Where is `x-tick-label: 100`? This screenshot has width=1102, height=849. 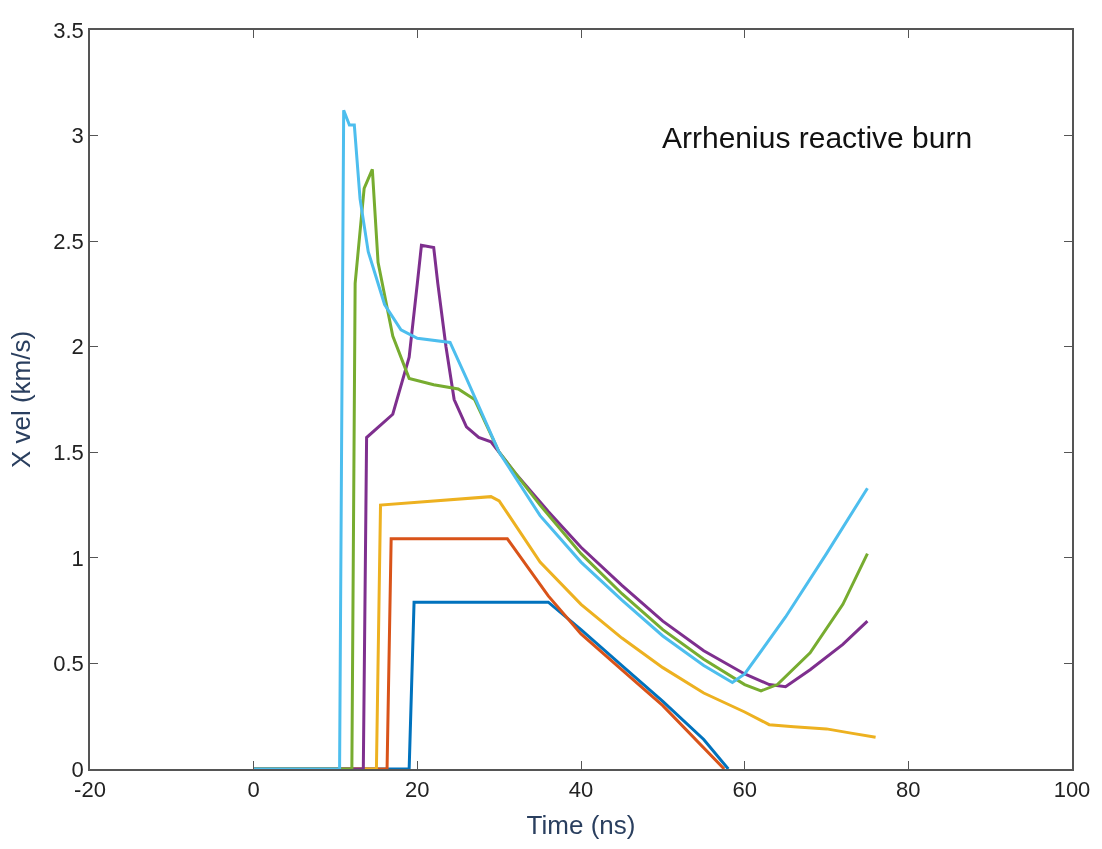
x-tick-label: 100 is located at coordinates (1072, 790).